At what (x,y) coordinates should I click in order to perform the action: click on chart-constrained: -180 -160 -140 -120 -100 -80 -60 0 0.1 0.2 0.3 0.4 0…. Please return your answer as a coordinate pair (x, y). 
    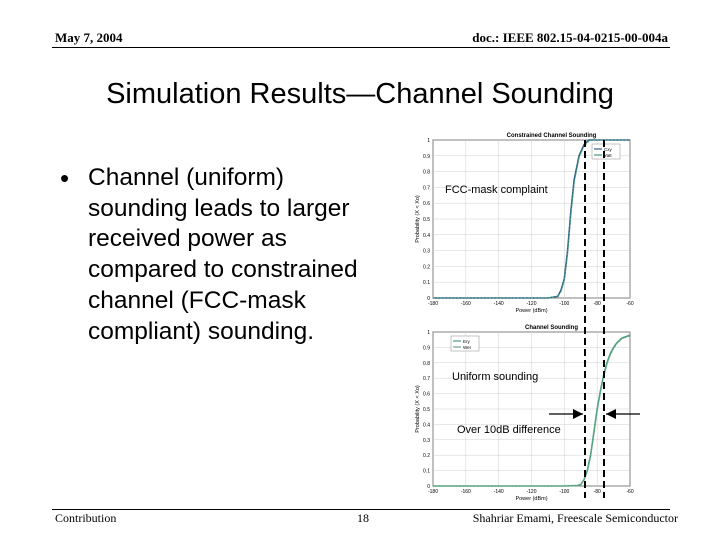
    Looking at the image, I should click on (524, 223).